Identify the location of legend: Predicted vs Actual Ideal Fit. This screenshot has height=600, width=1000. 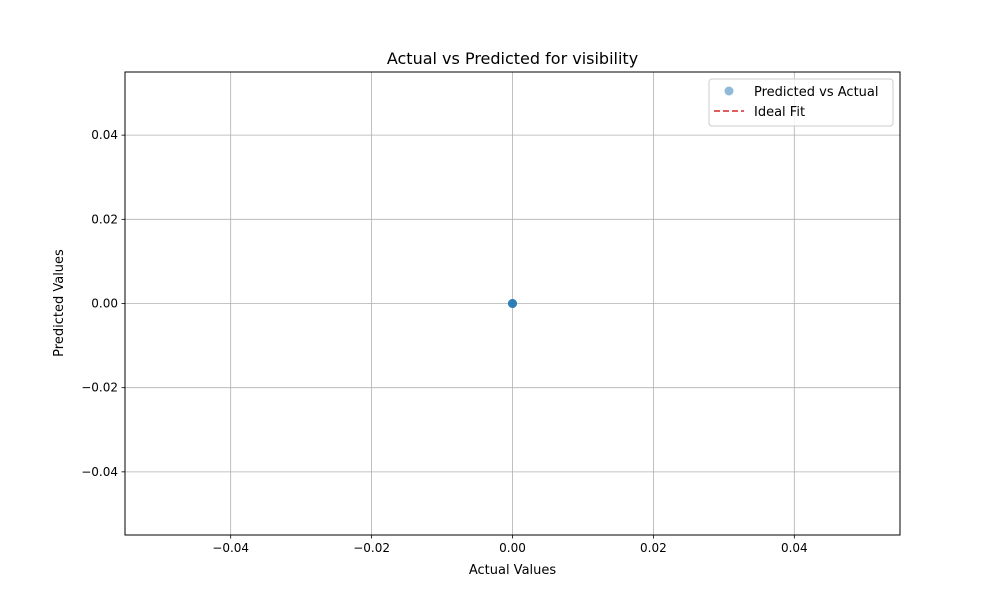
(801, 102).